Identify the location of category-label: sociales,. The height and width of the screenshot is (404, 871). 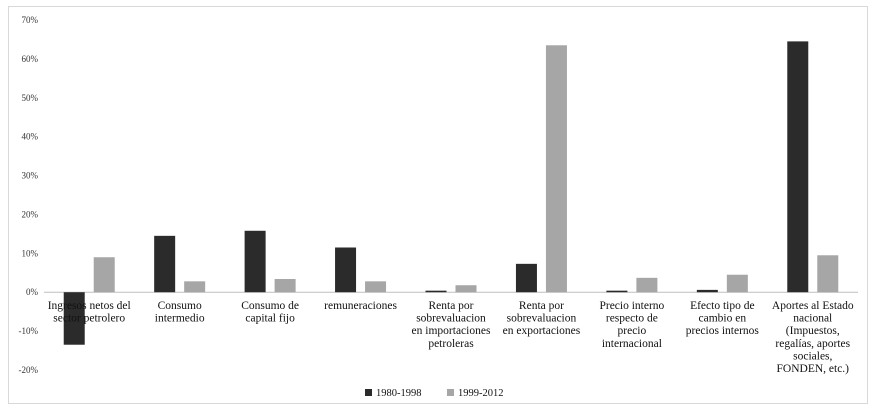
(812, 356).